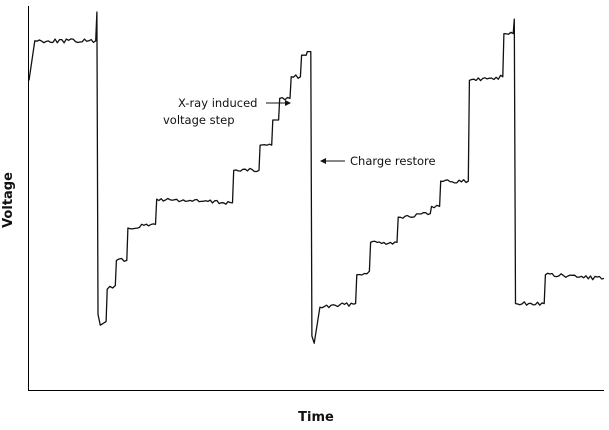 Image resolution: width=609 pixels, height=430 pixels. What do you see at coordinates (316, 417) in the screenshot?
I see `x-axis-title: Time` at bounding box center [316, 417].